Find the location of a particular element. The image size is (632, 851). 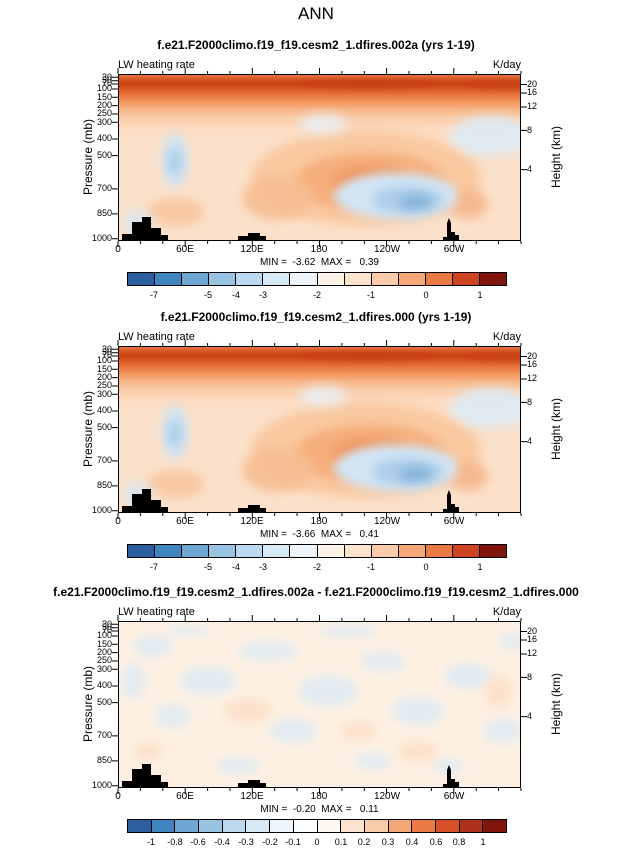

colorbar-tick-label: -0.8 is located at coordinates (175, 842).